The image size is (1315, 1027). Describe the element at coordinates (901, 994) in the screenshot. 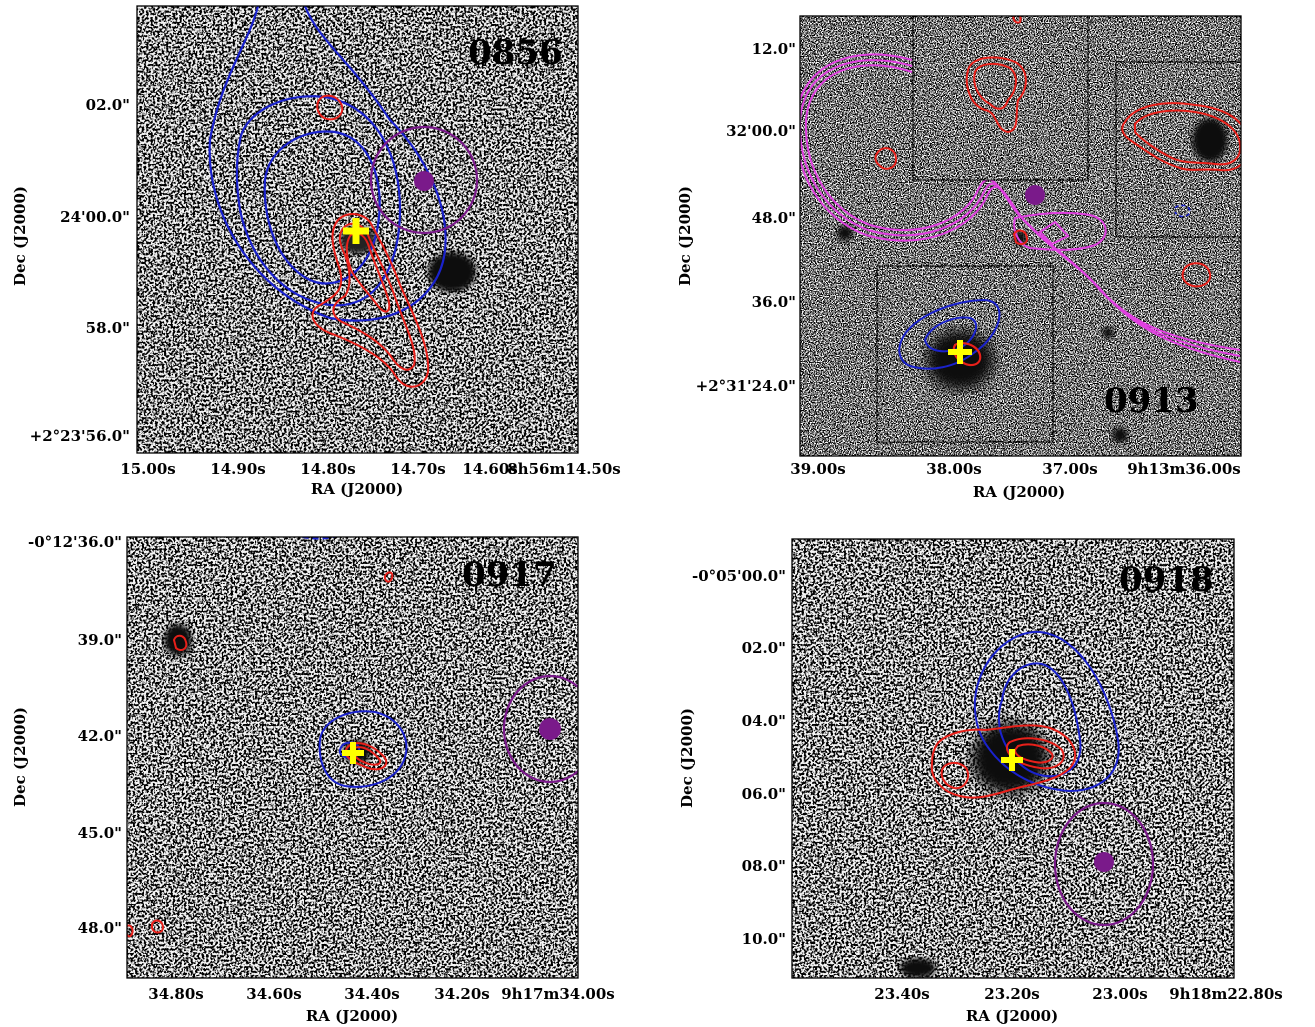

I see `x-tick-label: 23.40s` at that location.